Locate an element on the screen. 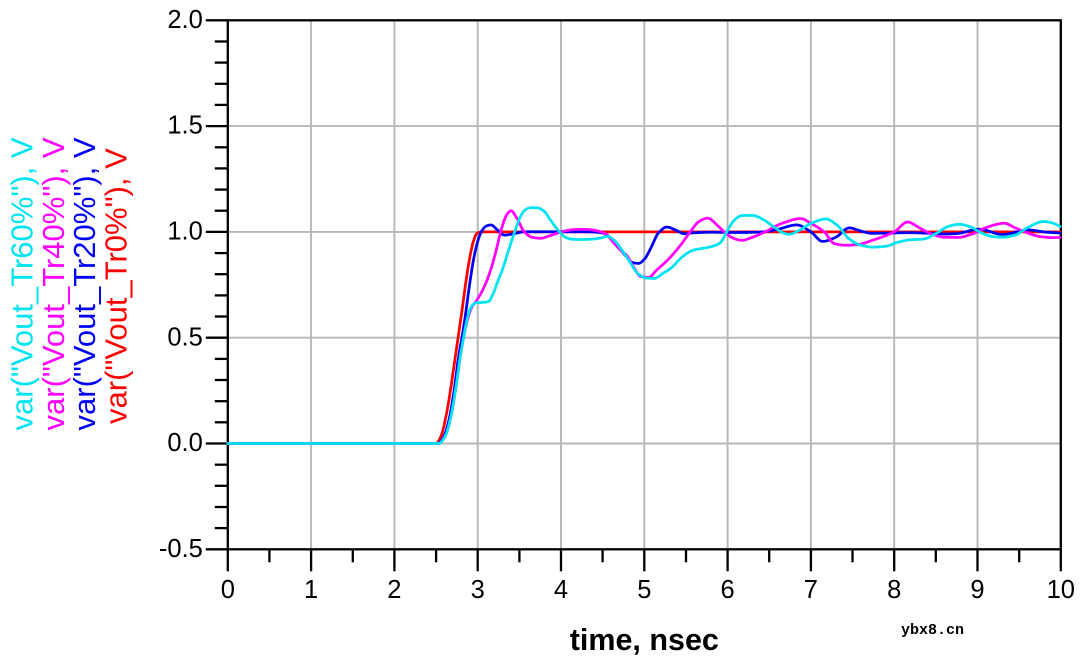  svg-text: 1.5 is located at coordinates (184, 126).